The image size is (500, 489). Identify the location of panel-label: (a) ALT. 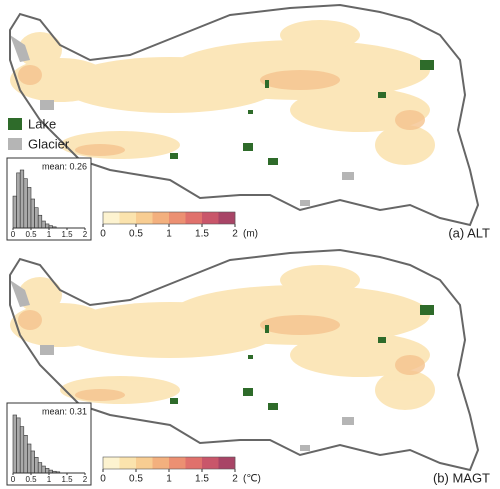
(469, 232).